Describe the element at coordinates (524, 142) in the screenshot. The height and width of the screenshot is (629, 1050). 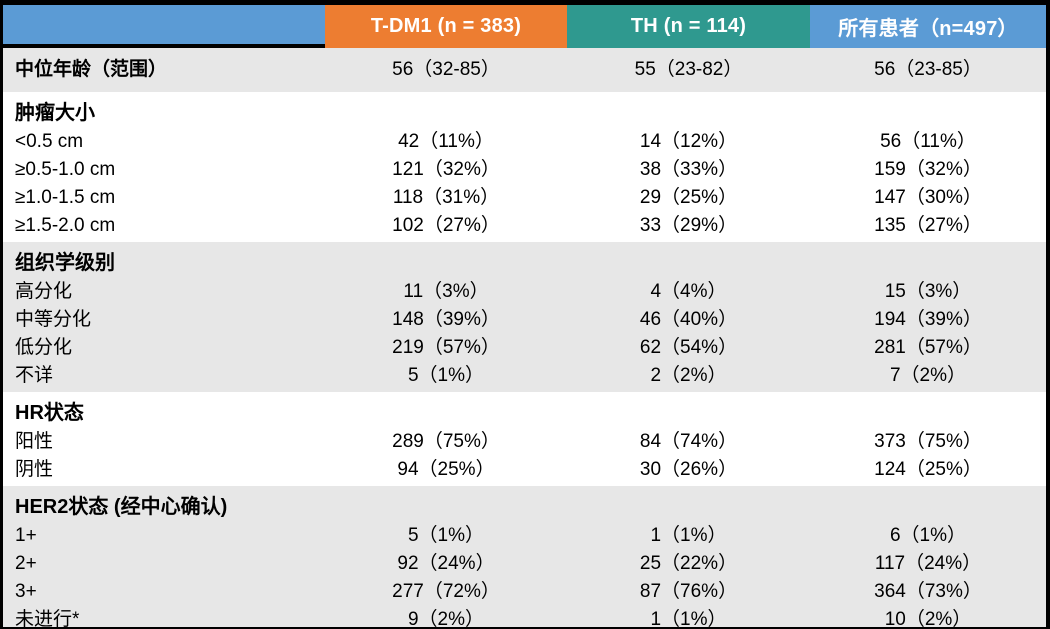
I see `table-row: <0.5 cm 42（11%） 14（12%） 56（11%）` at that location.